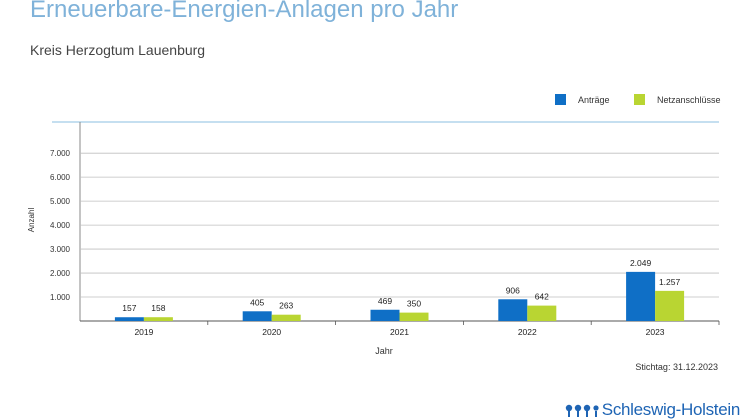 The width and height of the screenshot is (746, 420). Describe the element at coordinates (582, 410) in the screenshot. I see `brand-logo-icon` at that location.